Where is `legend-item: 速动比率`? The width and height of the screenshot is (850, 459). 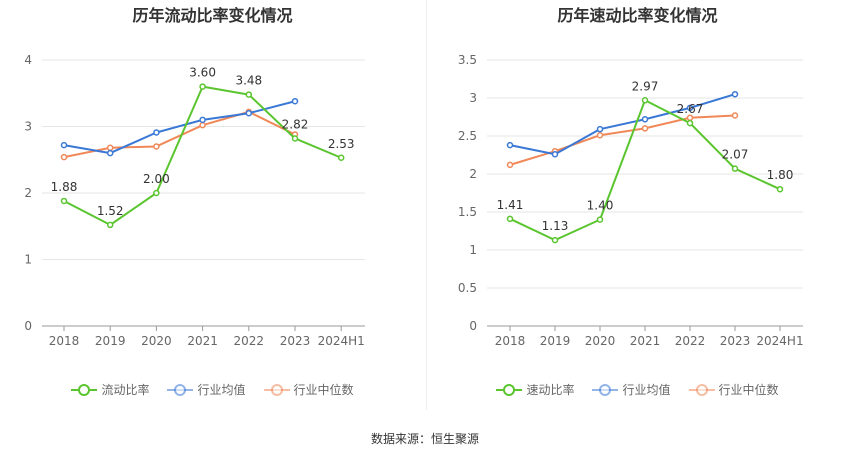 legend-item: 速动比率 is located at coordinates (535, 389).